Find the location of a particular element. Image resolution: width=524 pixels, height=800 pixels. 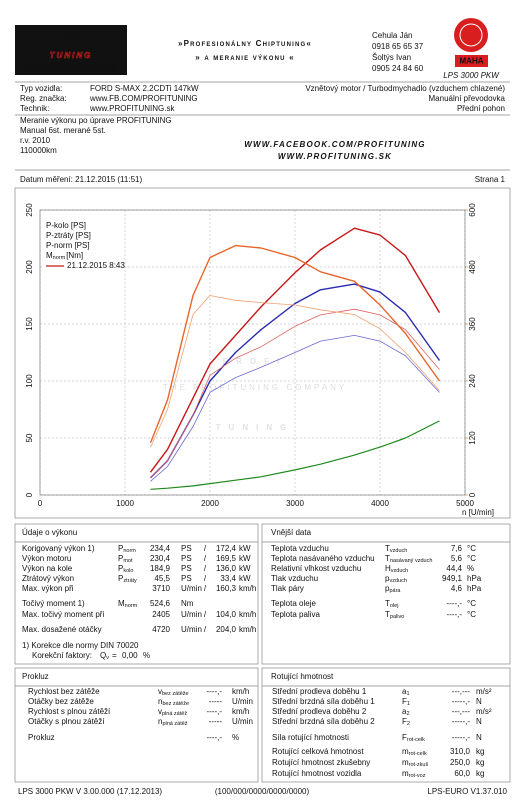

symbol-main: v is located at coordinates (160, 711).